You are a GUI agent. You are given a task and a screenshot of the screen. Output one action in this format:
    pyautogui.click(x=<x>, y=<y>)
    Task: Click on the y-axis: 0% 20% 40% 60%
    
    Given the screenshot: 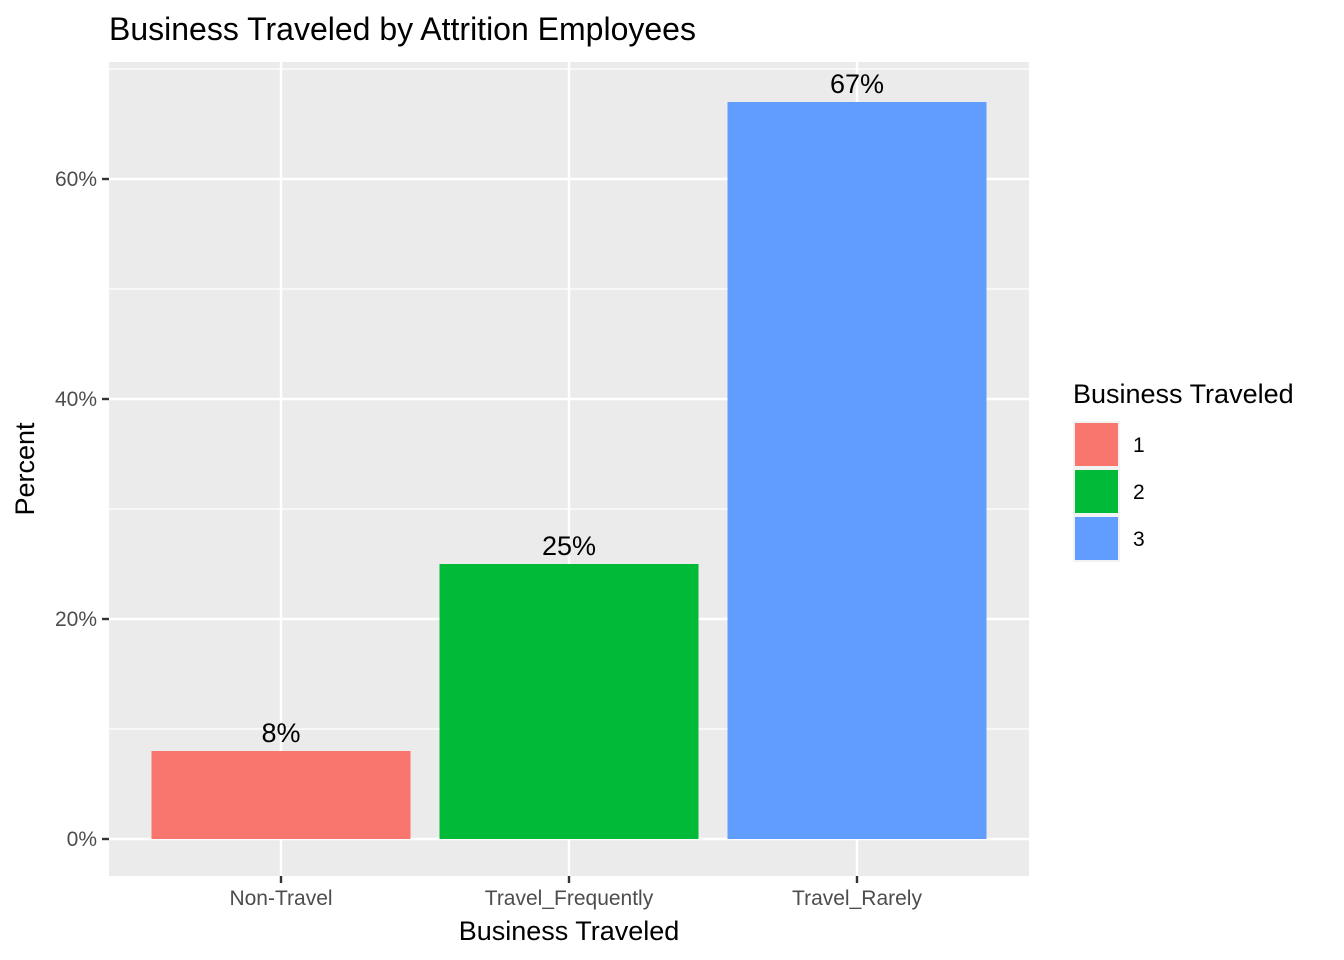 What is the action you would take?
    pyautogui.click(x=82, y=509)
    